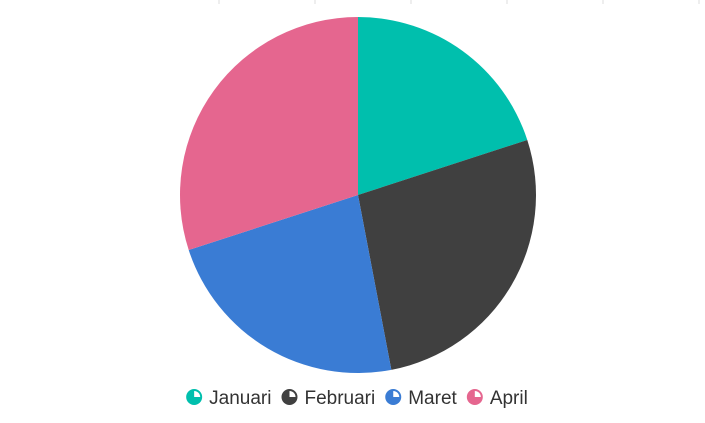  What do you see at coordinates (290, 284) in the screenshot?
I see `pie-slice-maret` at bounding box center [290, 284].